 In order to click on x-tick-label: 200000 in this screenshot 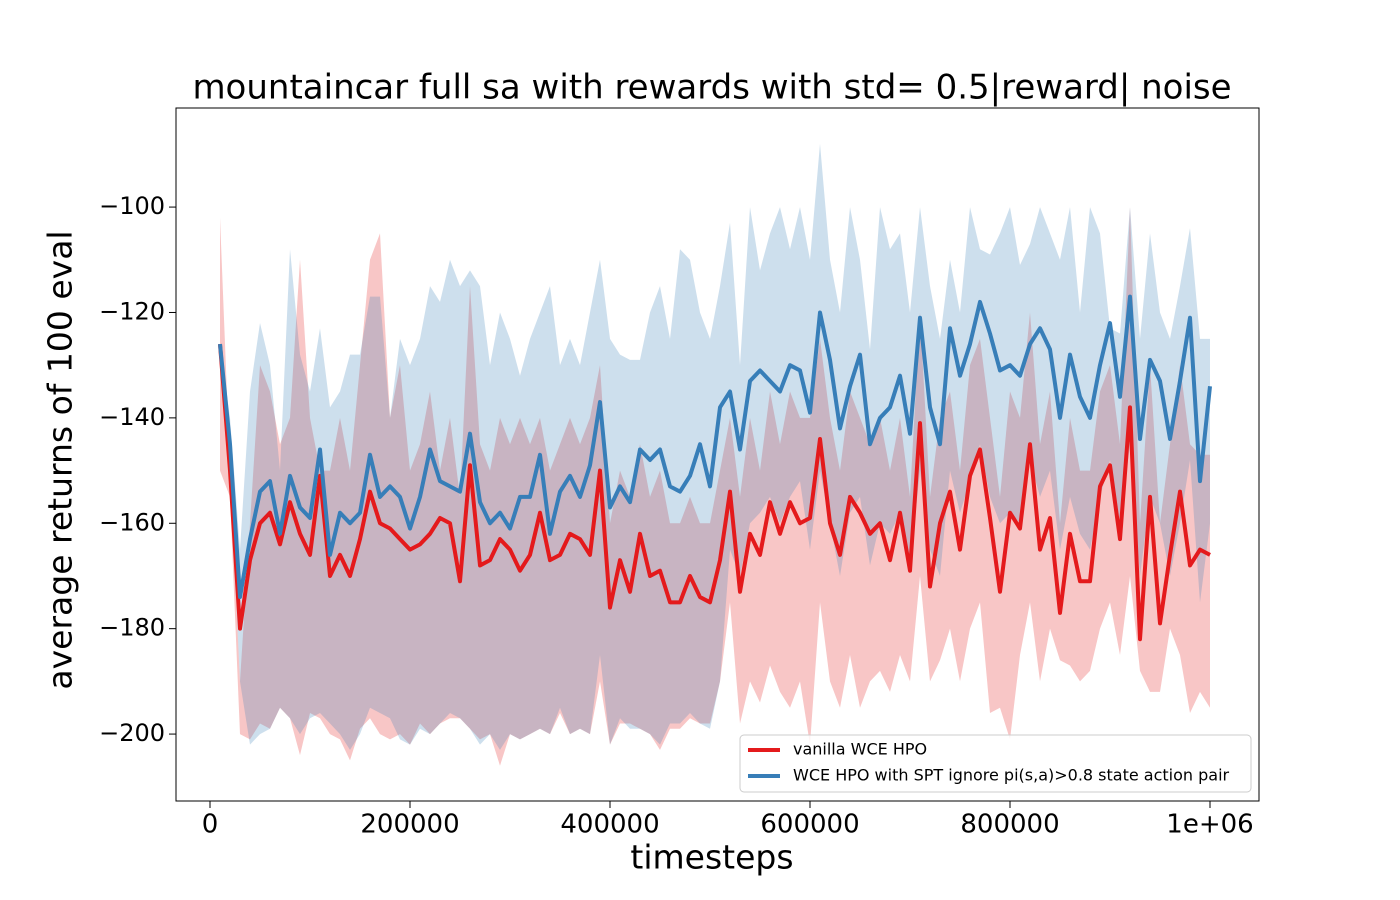, I will do `click(409, 825)`.